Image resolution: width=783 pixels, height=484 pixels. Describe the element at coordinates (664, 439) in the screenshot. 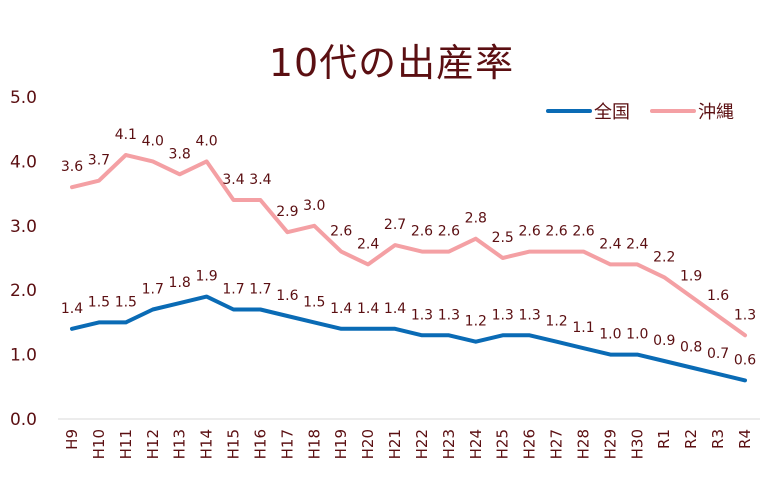

I see `x-tick-label: R1` at that location.